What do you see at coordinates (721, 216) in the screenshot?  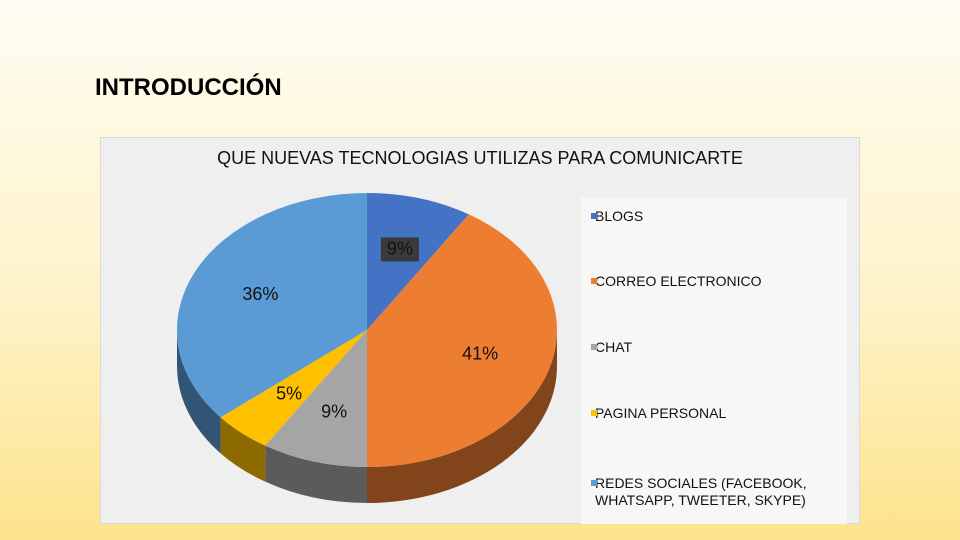 I see `legend-item: BLOGS` at bounding box center [721, 216].